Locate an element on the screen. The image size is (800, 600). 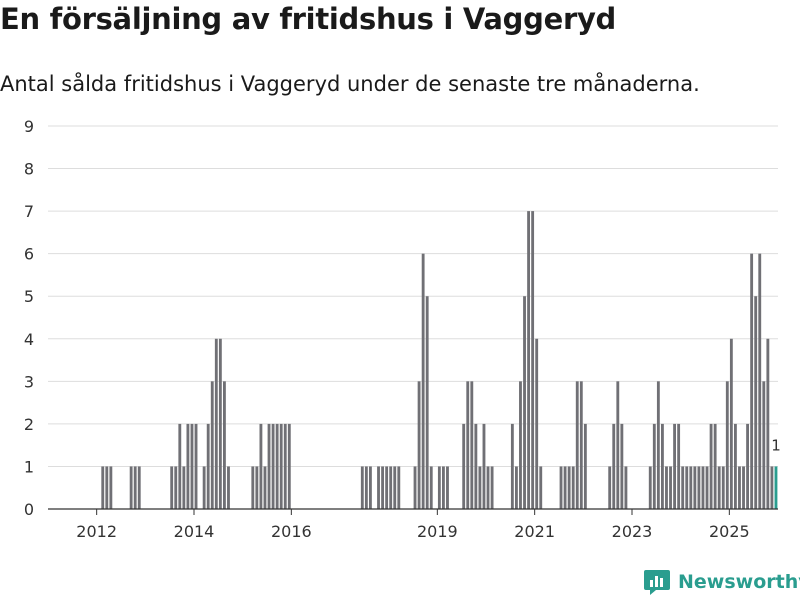
annotations: 1 is located at coordinates (776, 445).